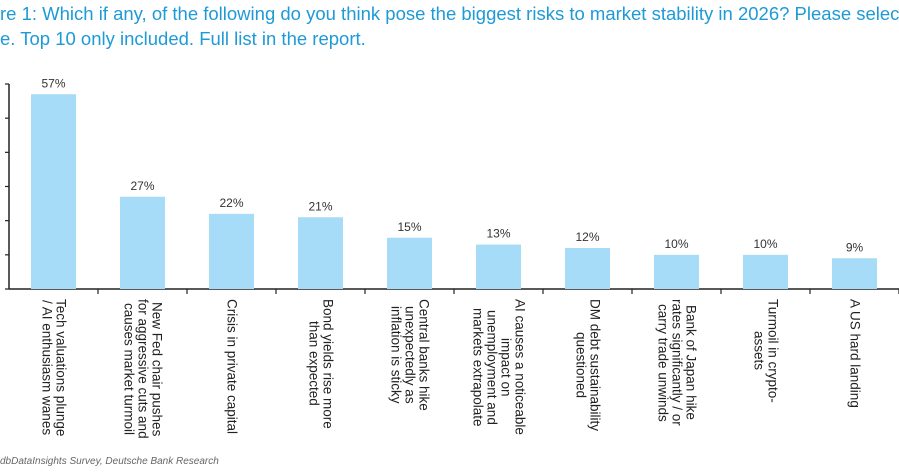 Image resolution: width=899 pixels, height=472 pixels. Describe the element at coordinates (855, 353) in the screenshot. I see `category-label: A US hard landing` at that location.